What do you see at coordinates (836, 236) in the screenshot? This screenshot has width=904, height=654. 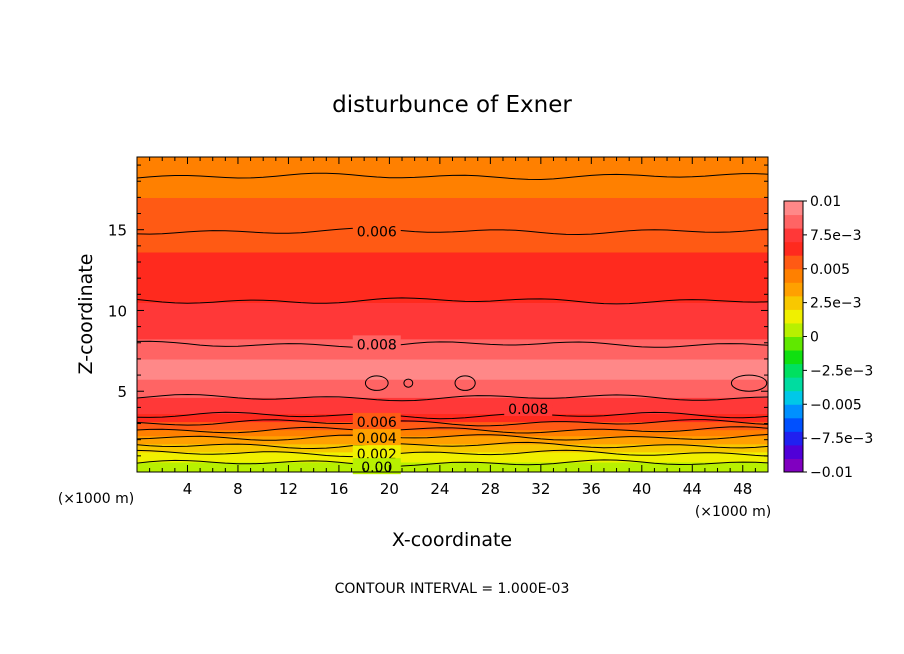 I see `colorbar-tick-label: 7.5e−3` at bounding box center [836, 236].